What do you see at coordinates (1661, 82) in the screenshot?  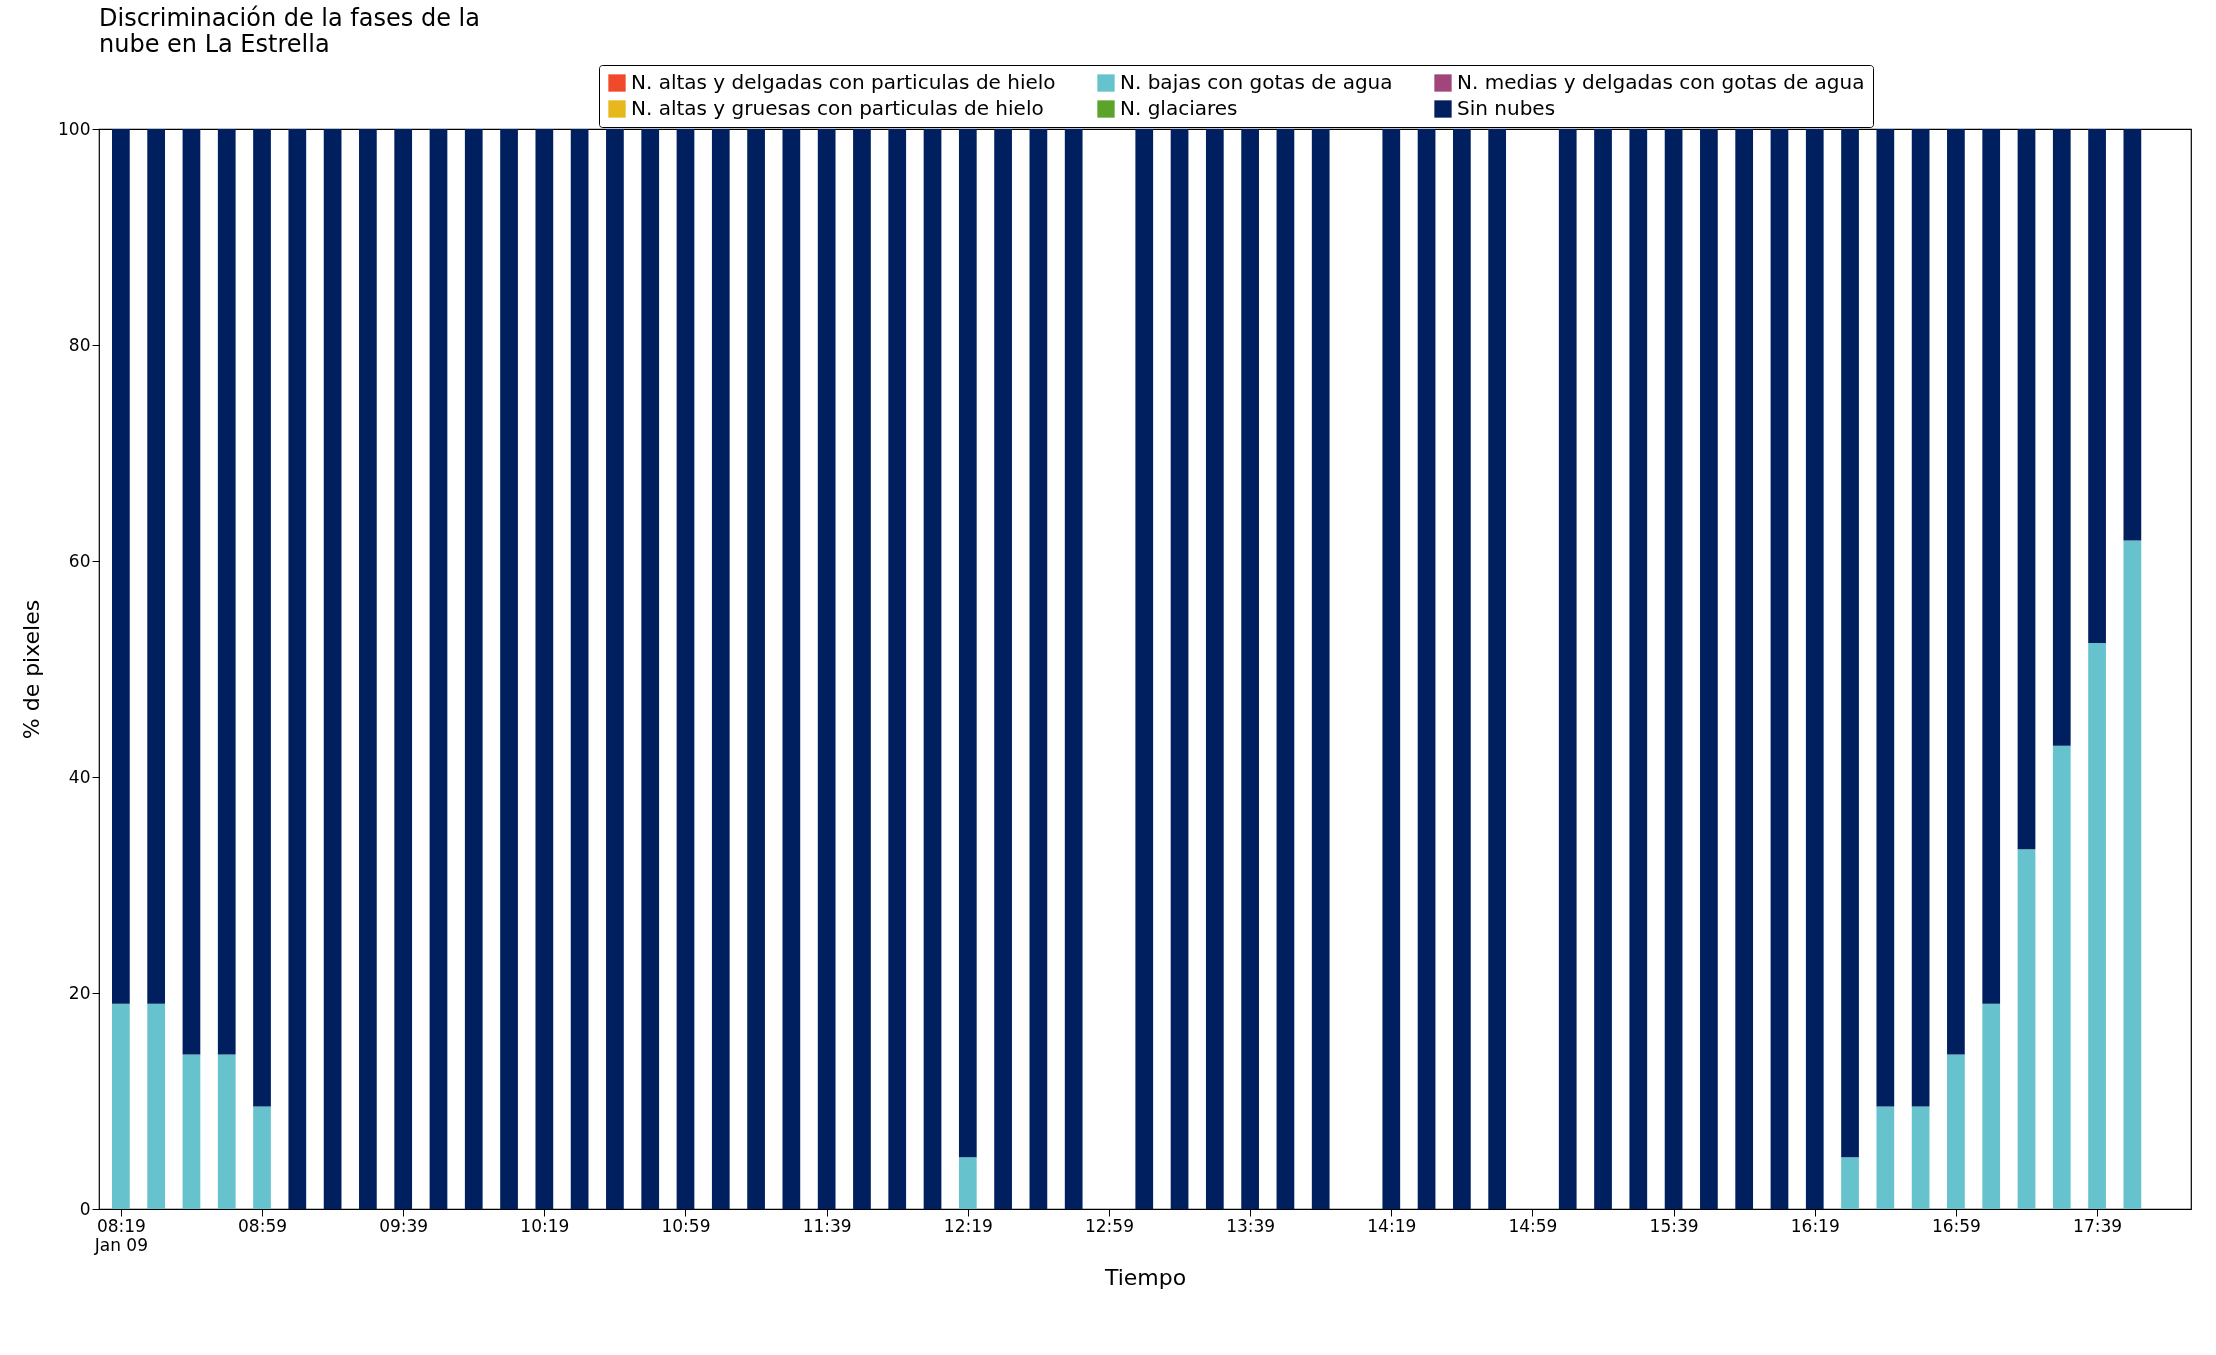 I see `legend-label: N. medias y delgadas con gotas de agua` at bounding box center [1661, 82].